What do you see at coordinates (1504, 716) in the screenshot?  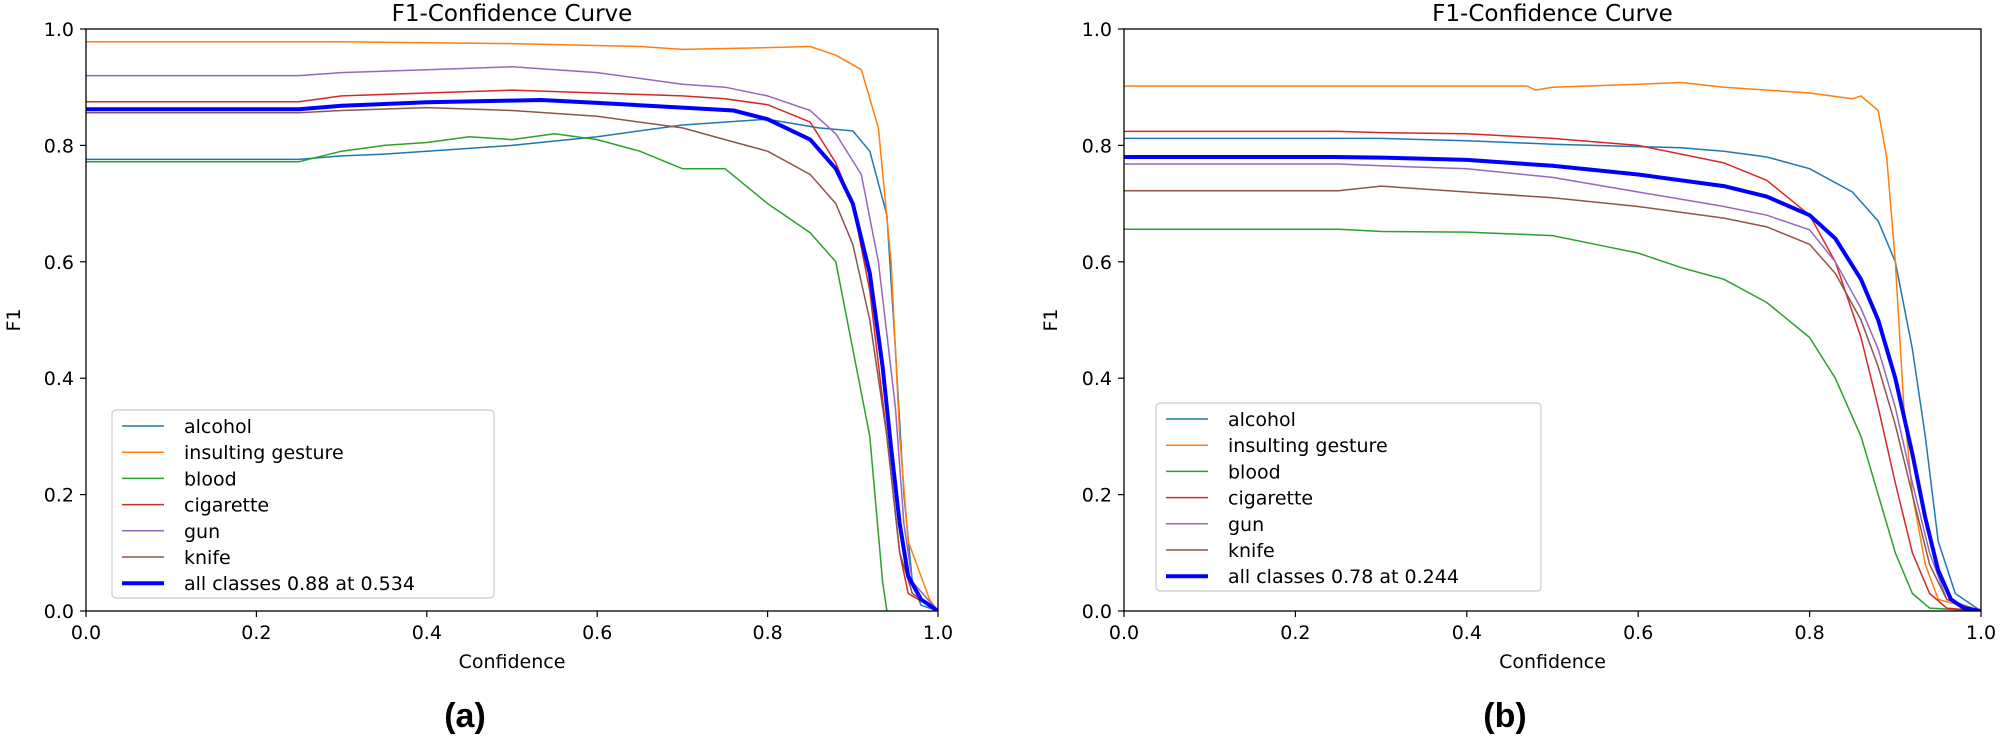 I see `panel-label: (b)` at bounding box center [1504, 716].